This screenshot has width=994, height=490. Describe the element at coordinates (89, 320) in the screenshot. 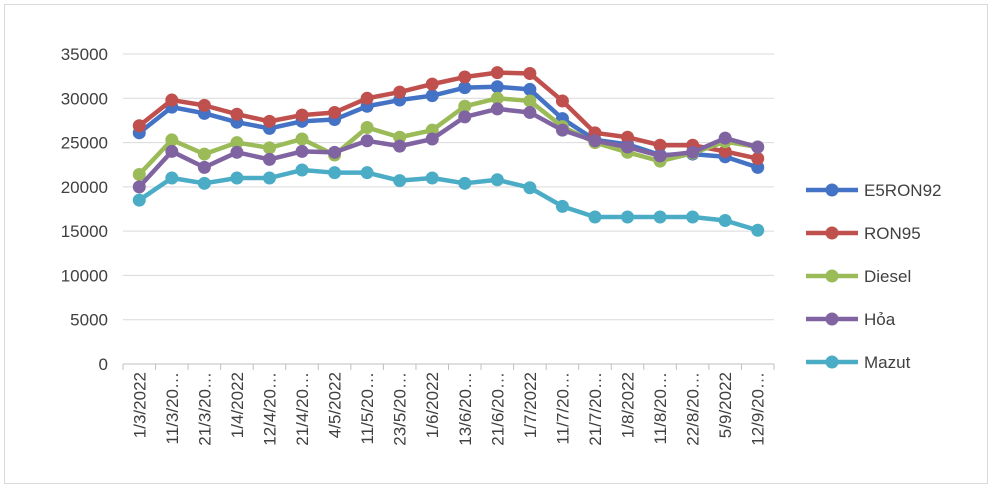

I see `y-tick-label: 5000` at that location.